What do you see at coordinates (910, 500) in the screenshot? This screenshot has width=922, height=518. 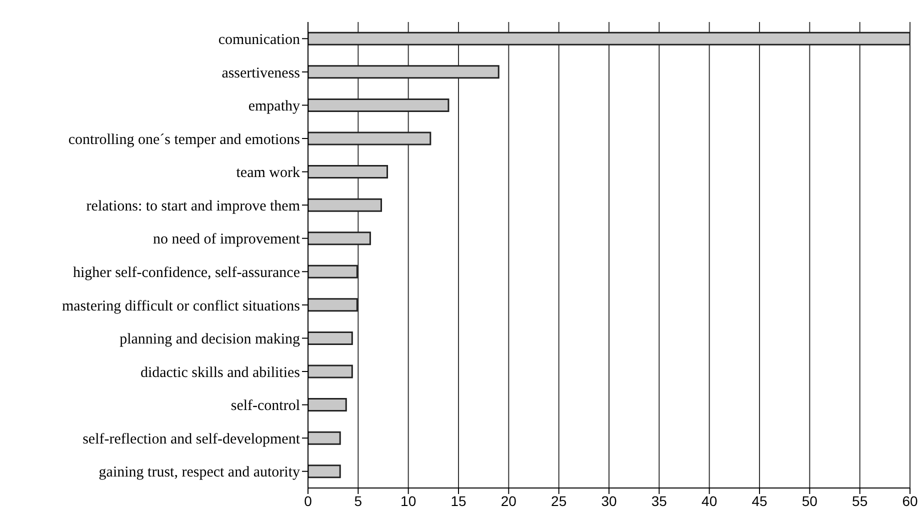 I see `x-tick-label: 60` at bounding box center [910, 500].